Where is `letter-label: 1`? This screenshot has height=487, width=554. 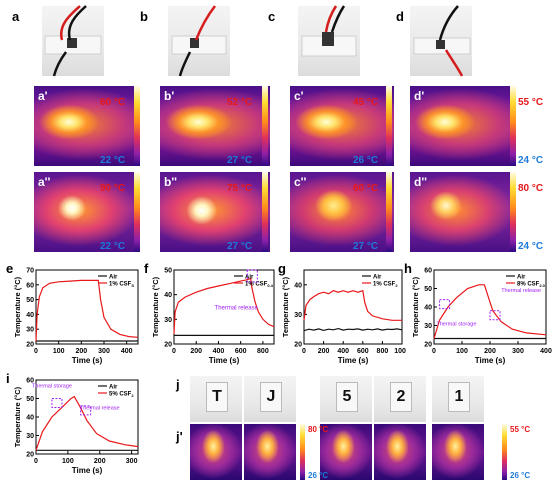 letter-label: 1 is located at coordinates (459, 397).